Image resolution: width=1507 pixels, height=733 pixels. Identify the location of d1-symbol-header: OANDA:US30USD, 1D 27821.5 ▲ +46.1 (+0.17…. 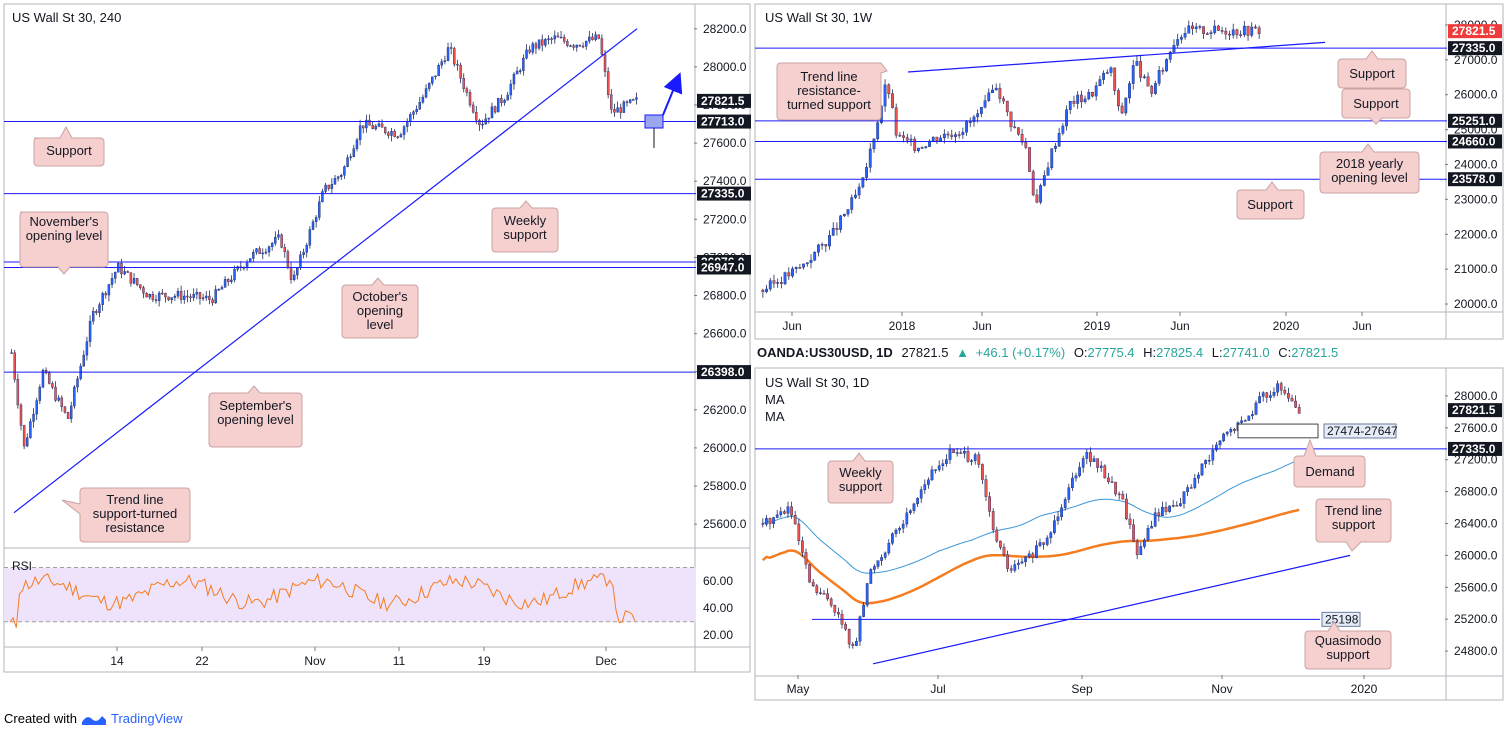
(1047, 352).